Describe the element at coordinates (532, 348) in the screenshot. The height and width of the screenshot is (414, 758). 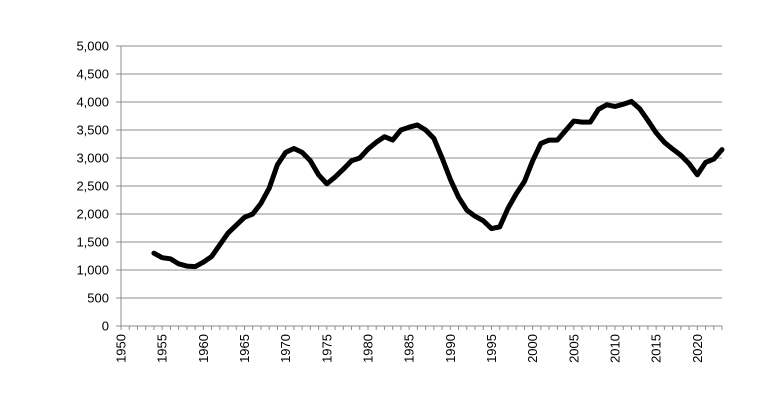
I see `x-tick-label: 2000` at that location.